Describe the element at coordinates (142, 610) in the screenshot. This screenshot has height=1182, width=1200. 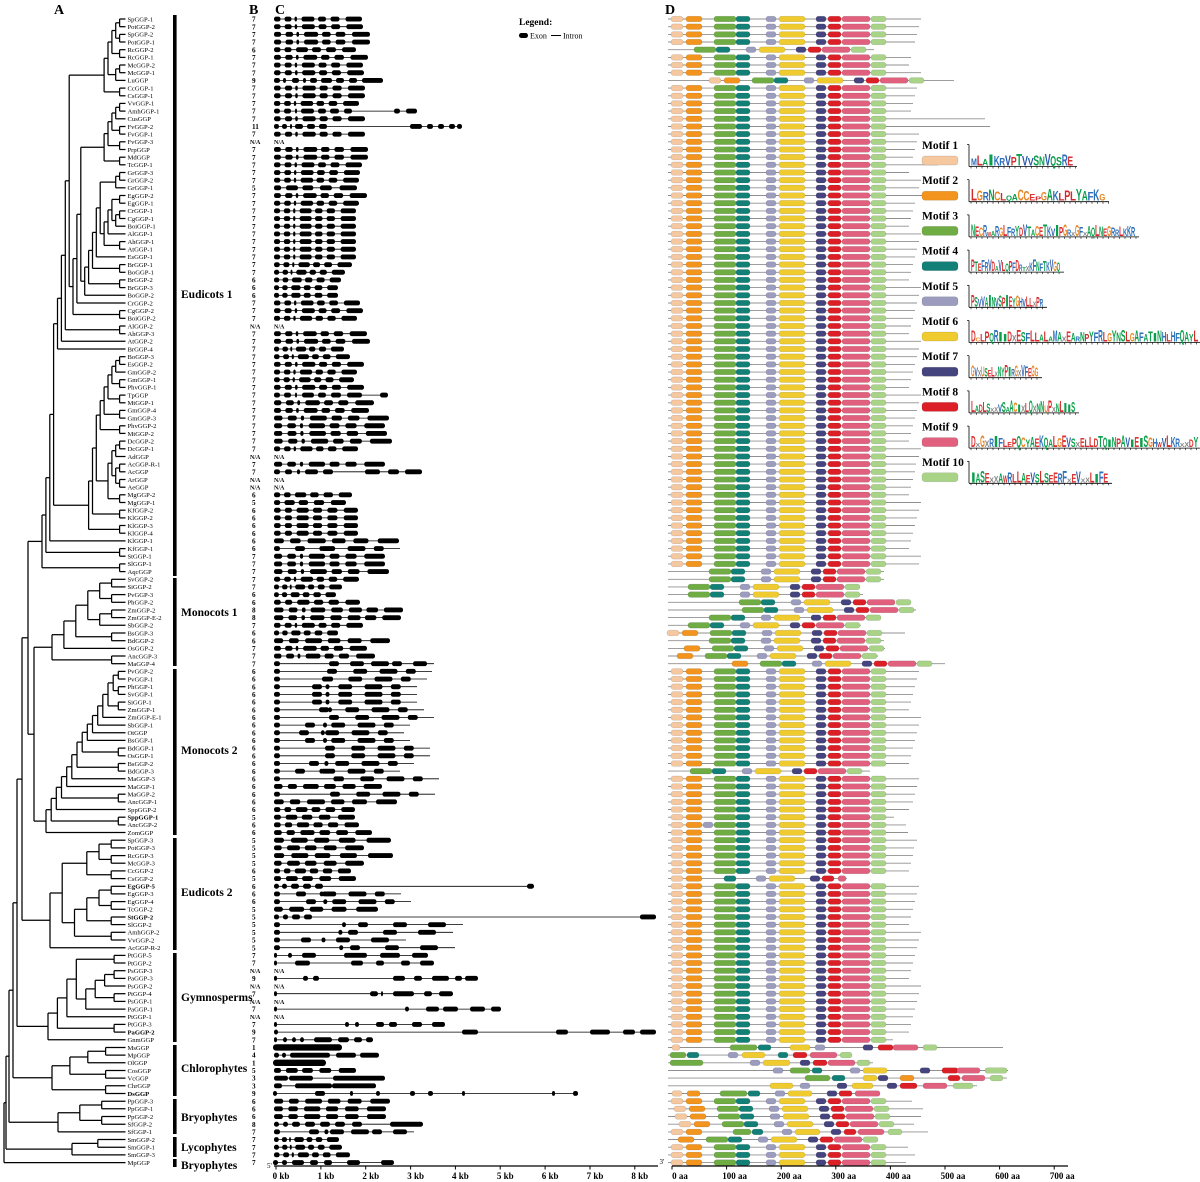
I see `svg-text: ZmGGP-2` at that location.